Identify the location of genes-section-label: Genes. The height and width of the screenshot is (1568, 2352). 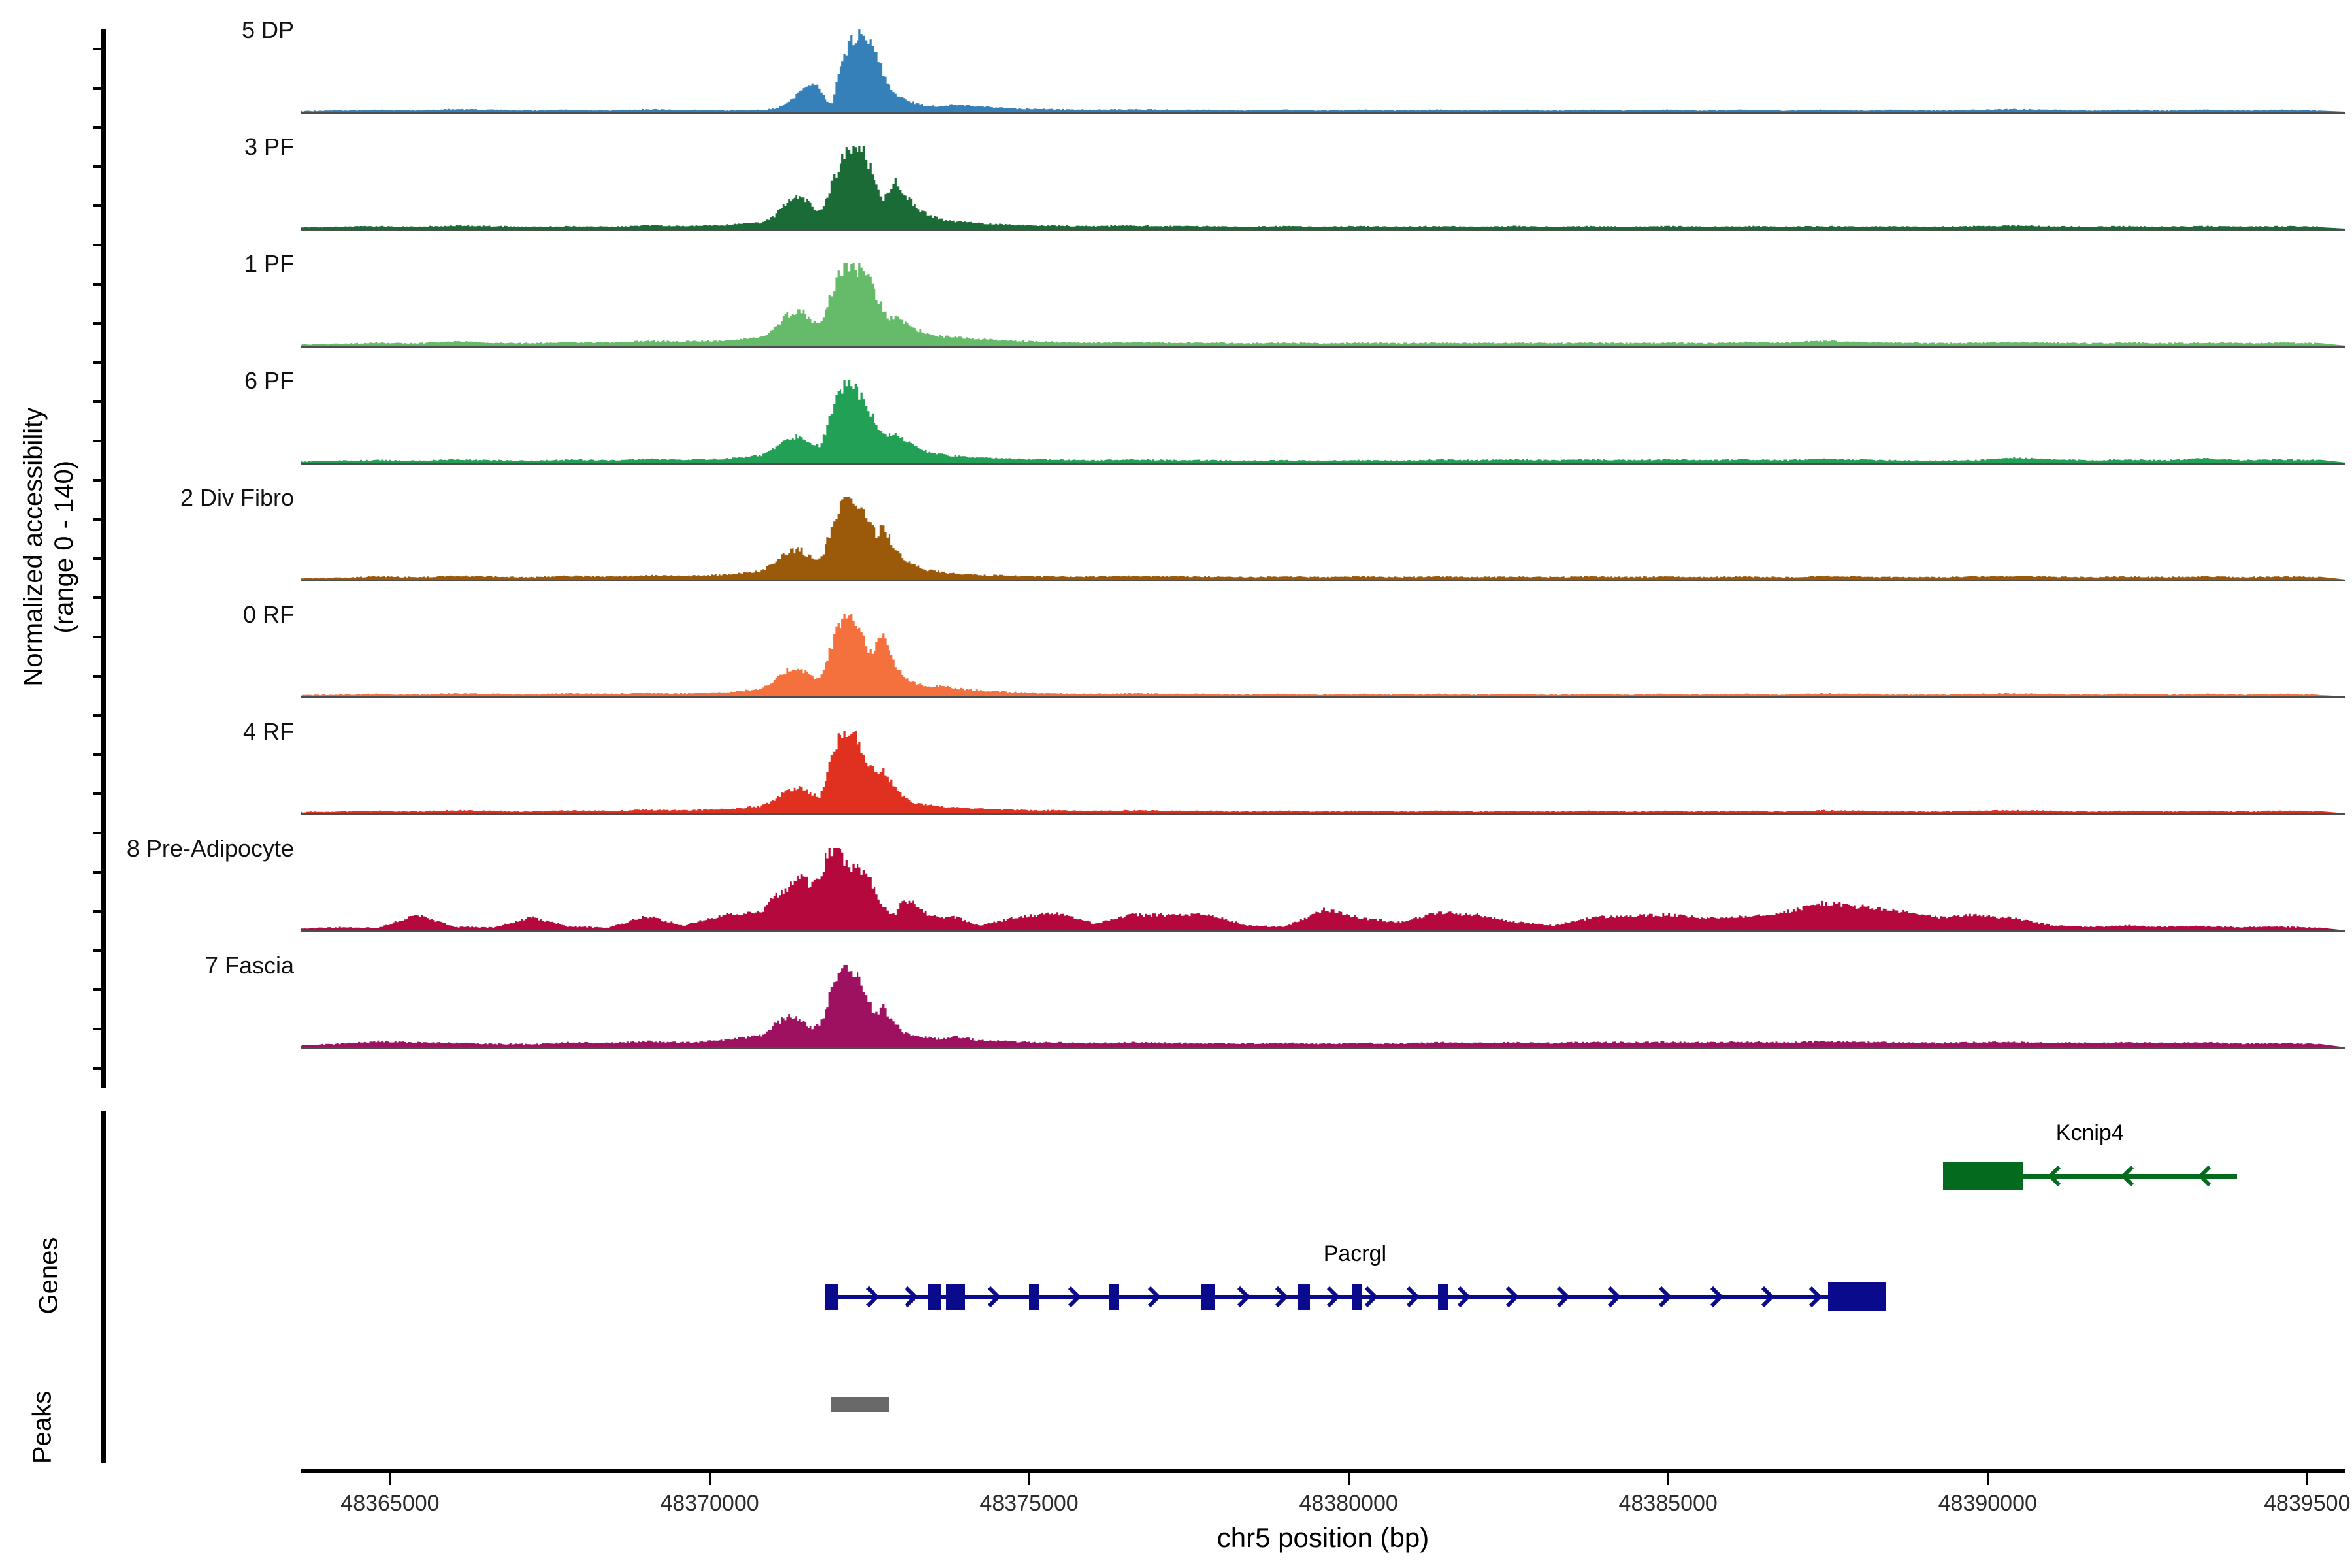
(48, 1276).